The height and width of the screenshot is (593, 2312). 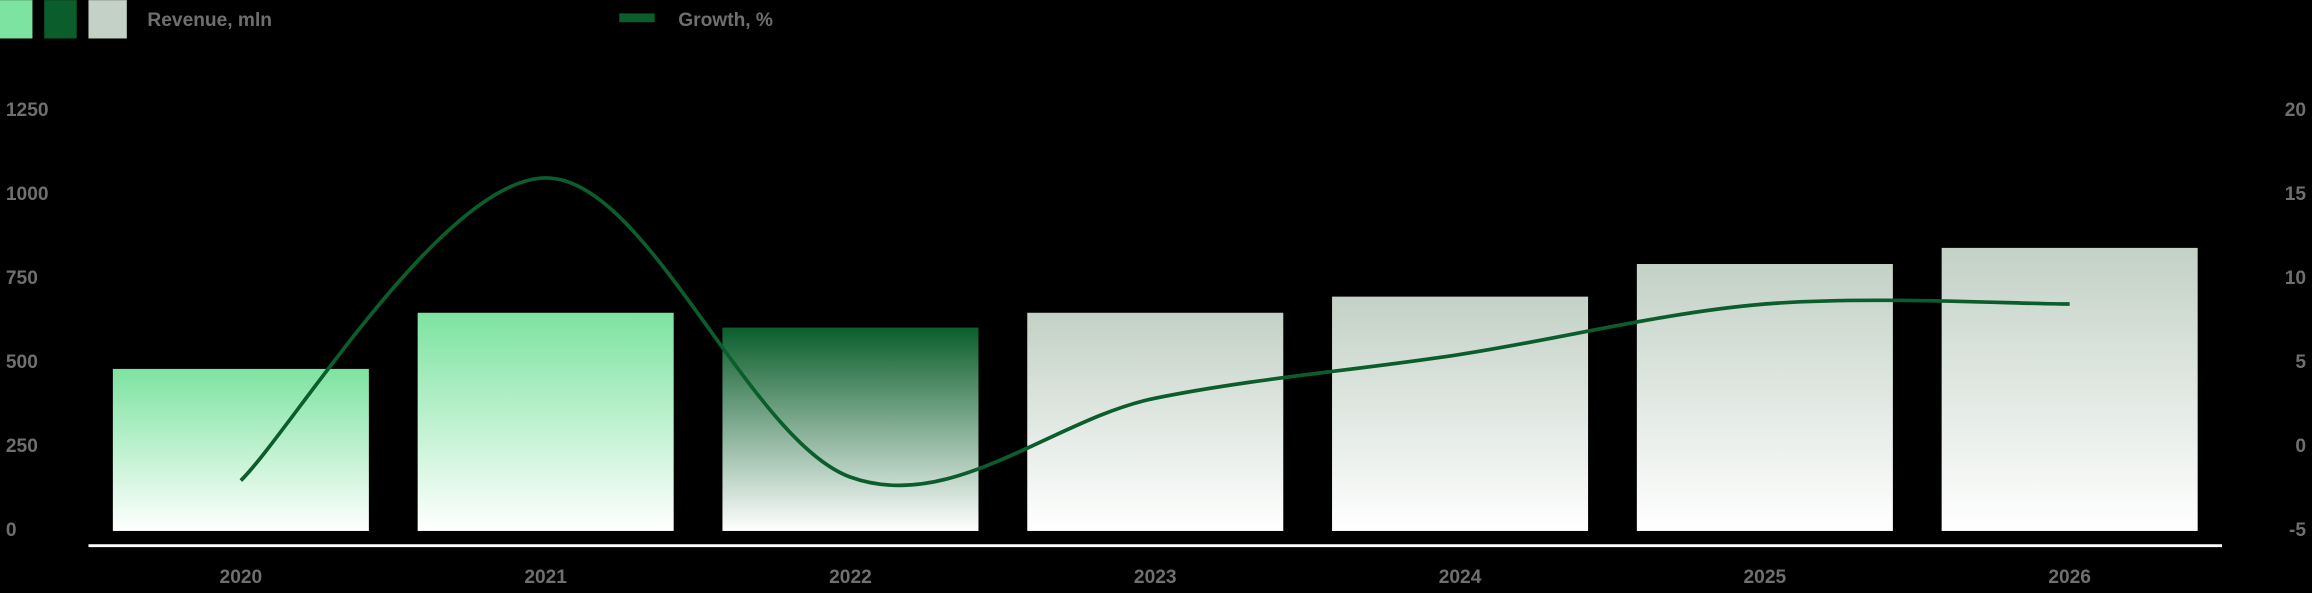 I want to click on y2-tick-label: 5, so click(x=2300, y=362).